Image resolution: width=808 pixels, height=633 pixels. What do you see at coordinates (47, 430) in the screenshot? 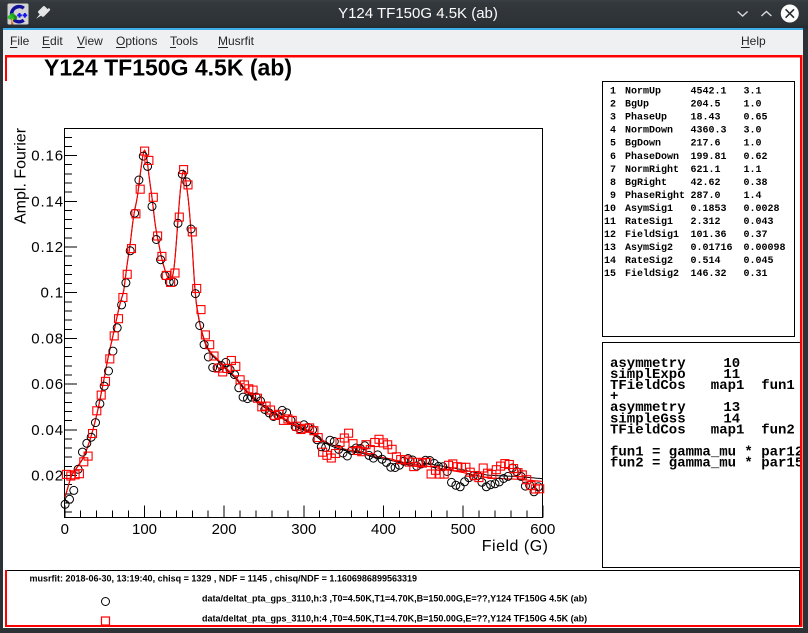
I see `svg-text: 0.04` at bounding box center [47, 430].